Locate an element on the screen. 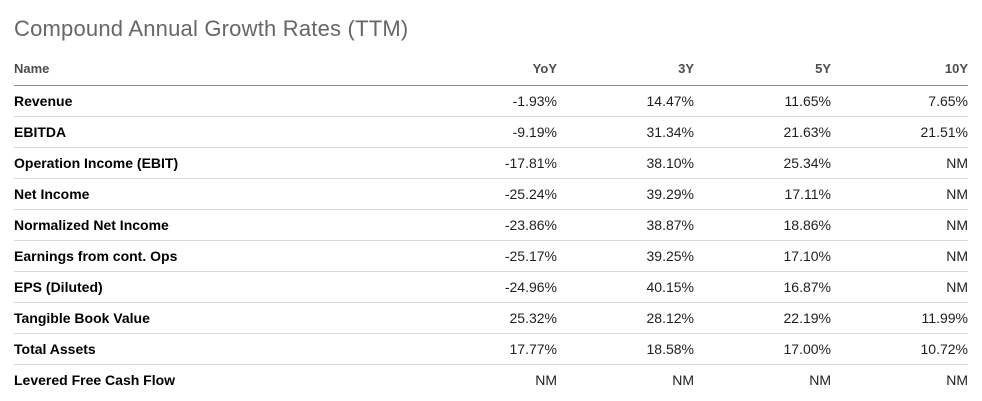  row-value: 25.34% is located at coordinates (762, 163).